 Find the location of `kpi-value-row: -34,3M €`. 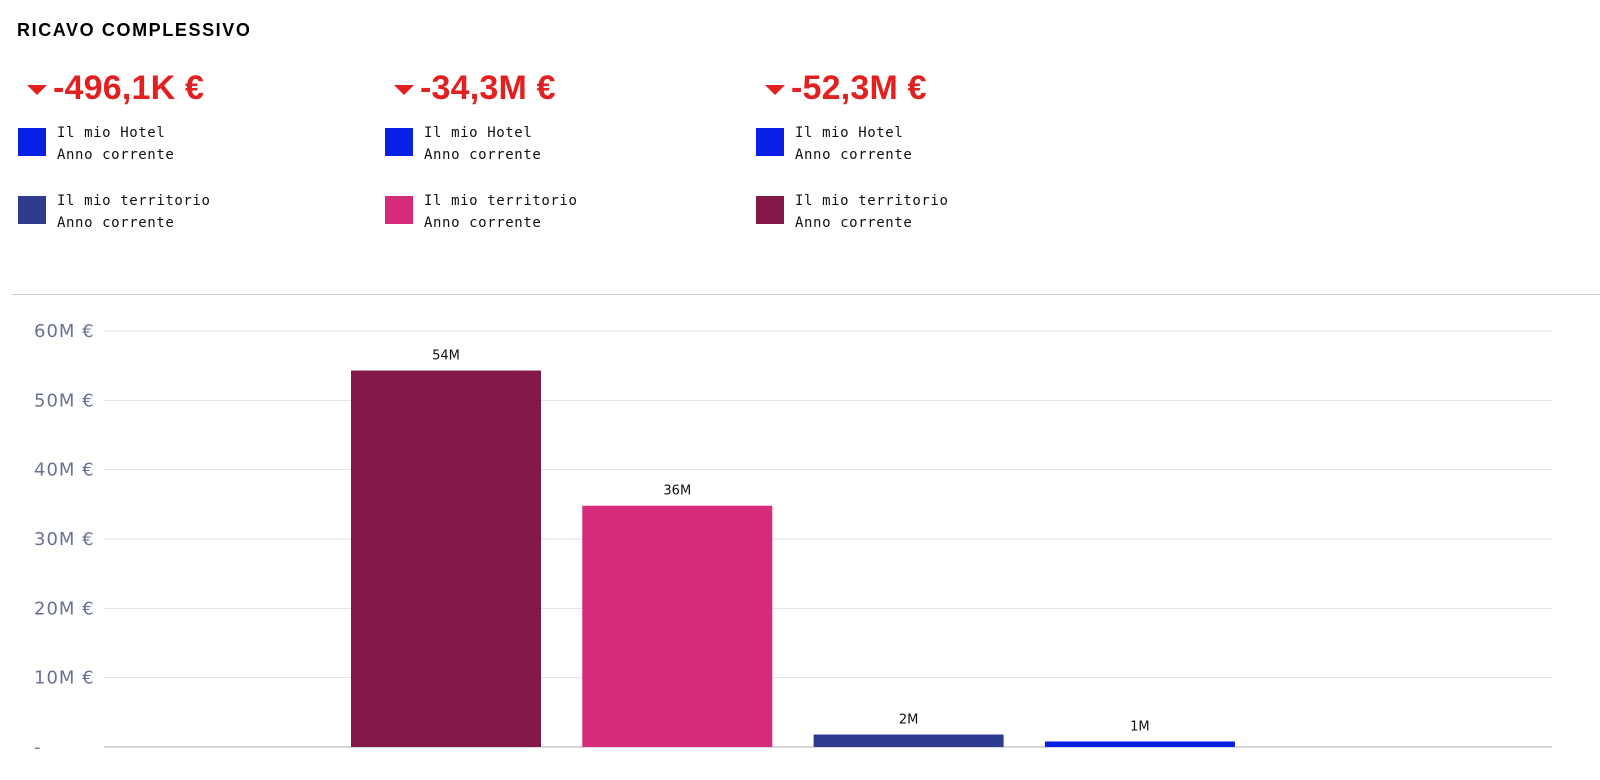

kpi-value-row: -34,3M € is located at coordinates (554, 88).